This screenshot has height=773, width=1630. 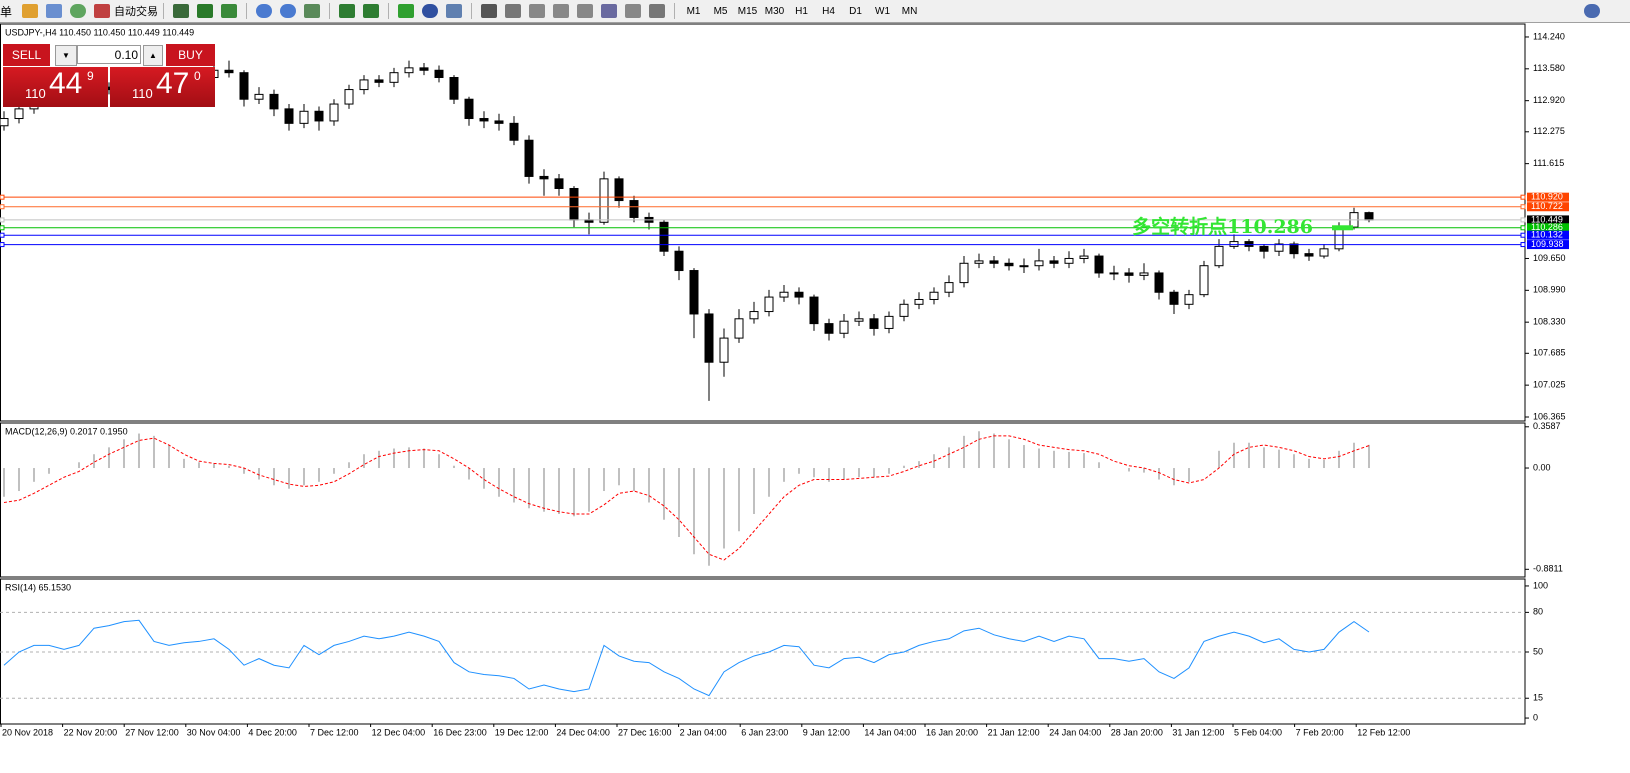 I want to click on timeframe-button: MN, so click(x=909, y=11).